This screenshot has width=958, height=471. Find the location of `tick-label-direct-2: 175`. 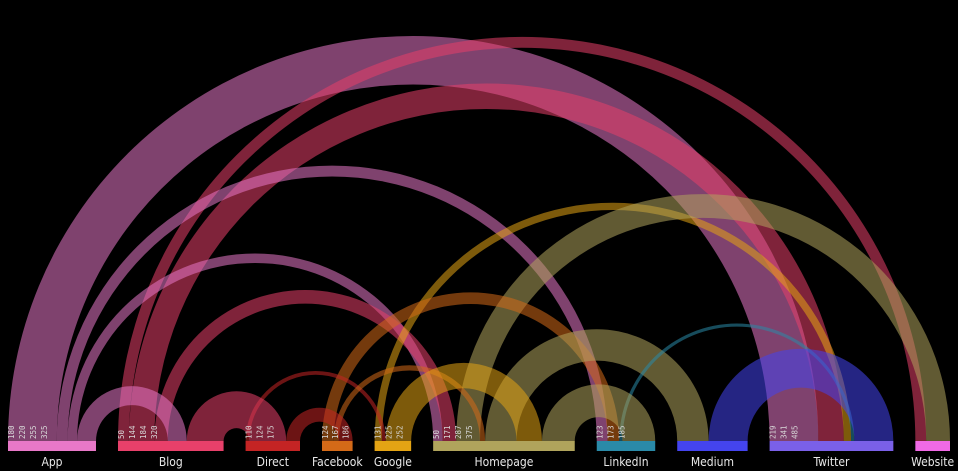

tick-label-direct-2: 175 is located at coordinates (271, 432).